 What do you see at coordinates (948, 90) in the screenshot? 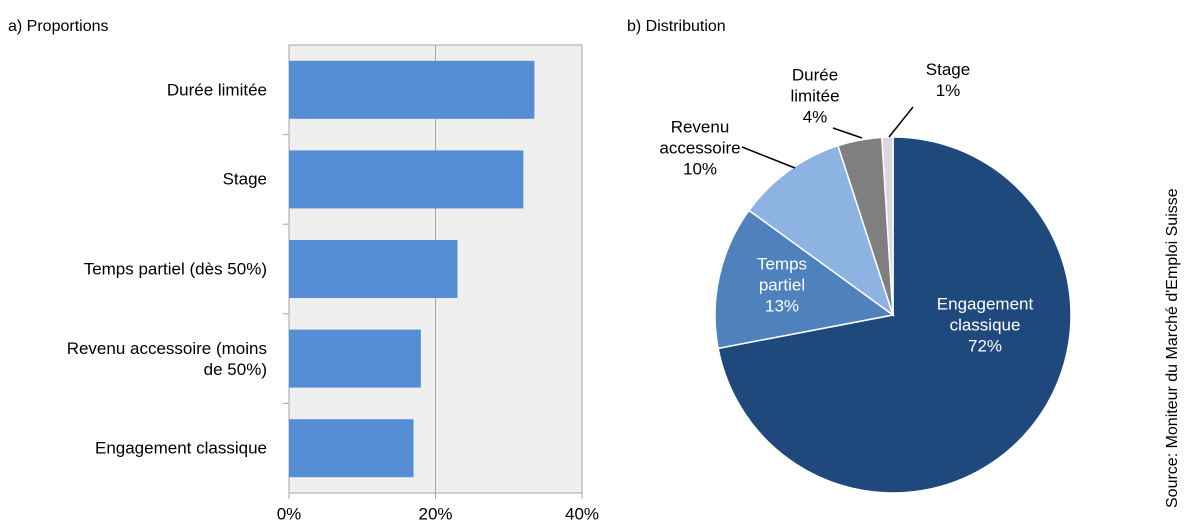
I see `value-label: 1%` at bounding box center [948, 90].